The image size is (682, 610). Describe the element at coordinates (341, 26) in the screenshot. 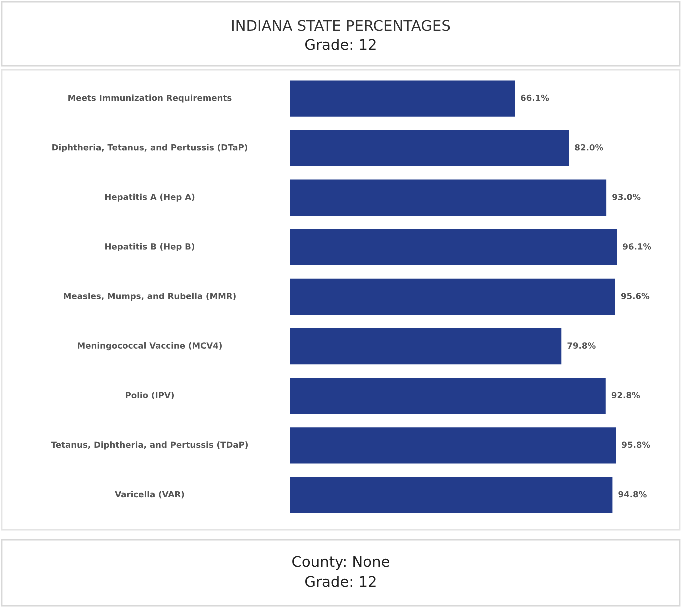

I see `chart-title: INDIANA STATE PERCENTAGES` at that location.